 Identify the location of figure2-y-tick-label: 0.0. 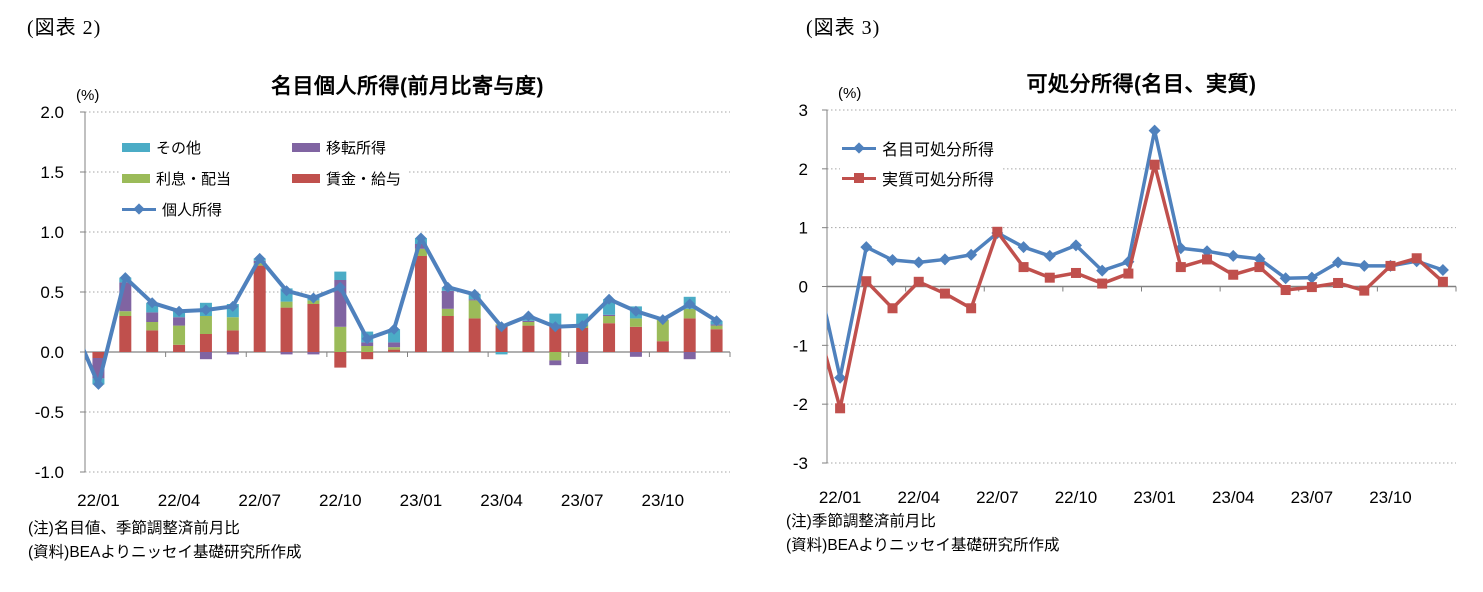
(52, 352).